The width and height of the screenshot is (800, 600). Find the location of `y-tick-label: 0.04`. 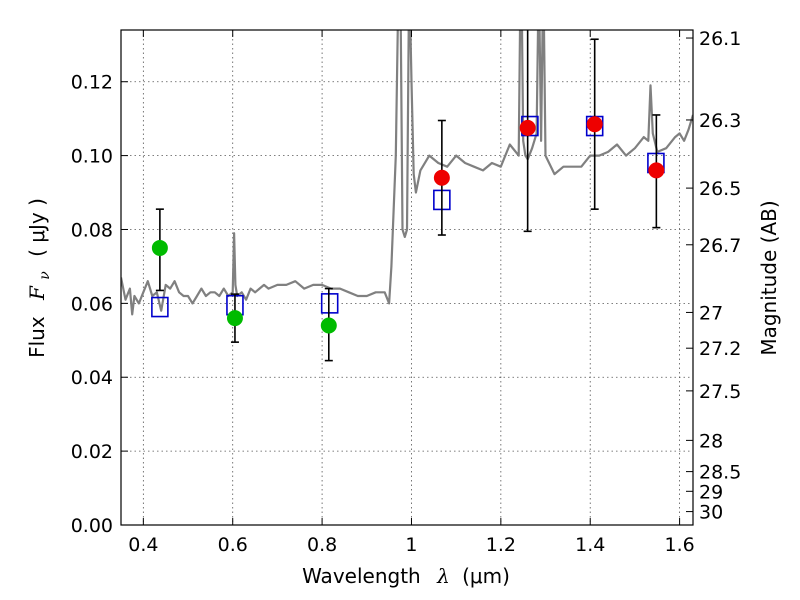

y-tick-label: 0.04 is located at coordinates (92, 378).